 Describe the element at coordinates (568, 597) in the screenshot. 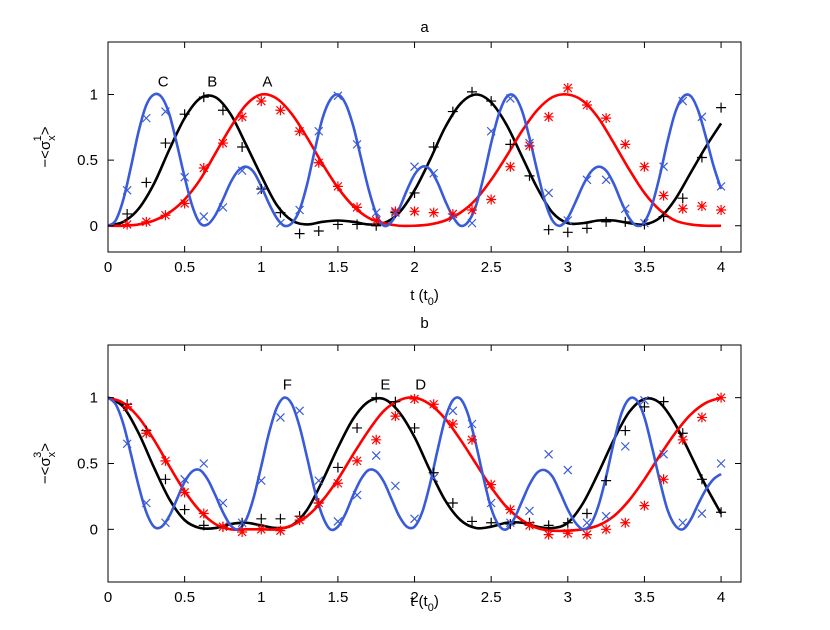

I see `x-tick-label: 3` at that location.